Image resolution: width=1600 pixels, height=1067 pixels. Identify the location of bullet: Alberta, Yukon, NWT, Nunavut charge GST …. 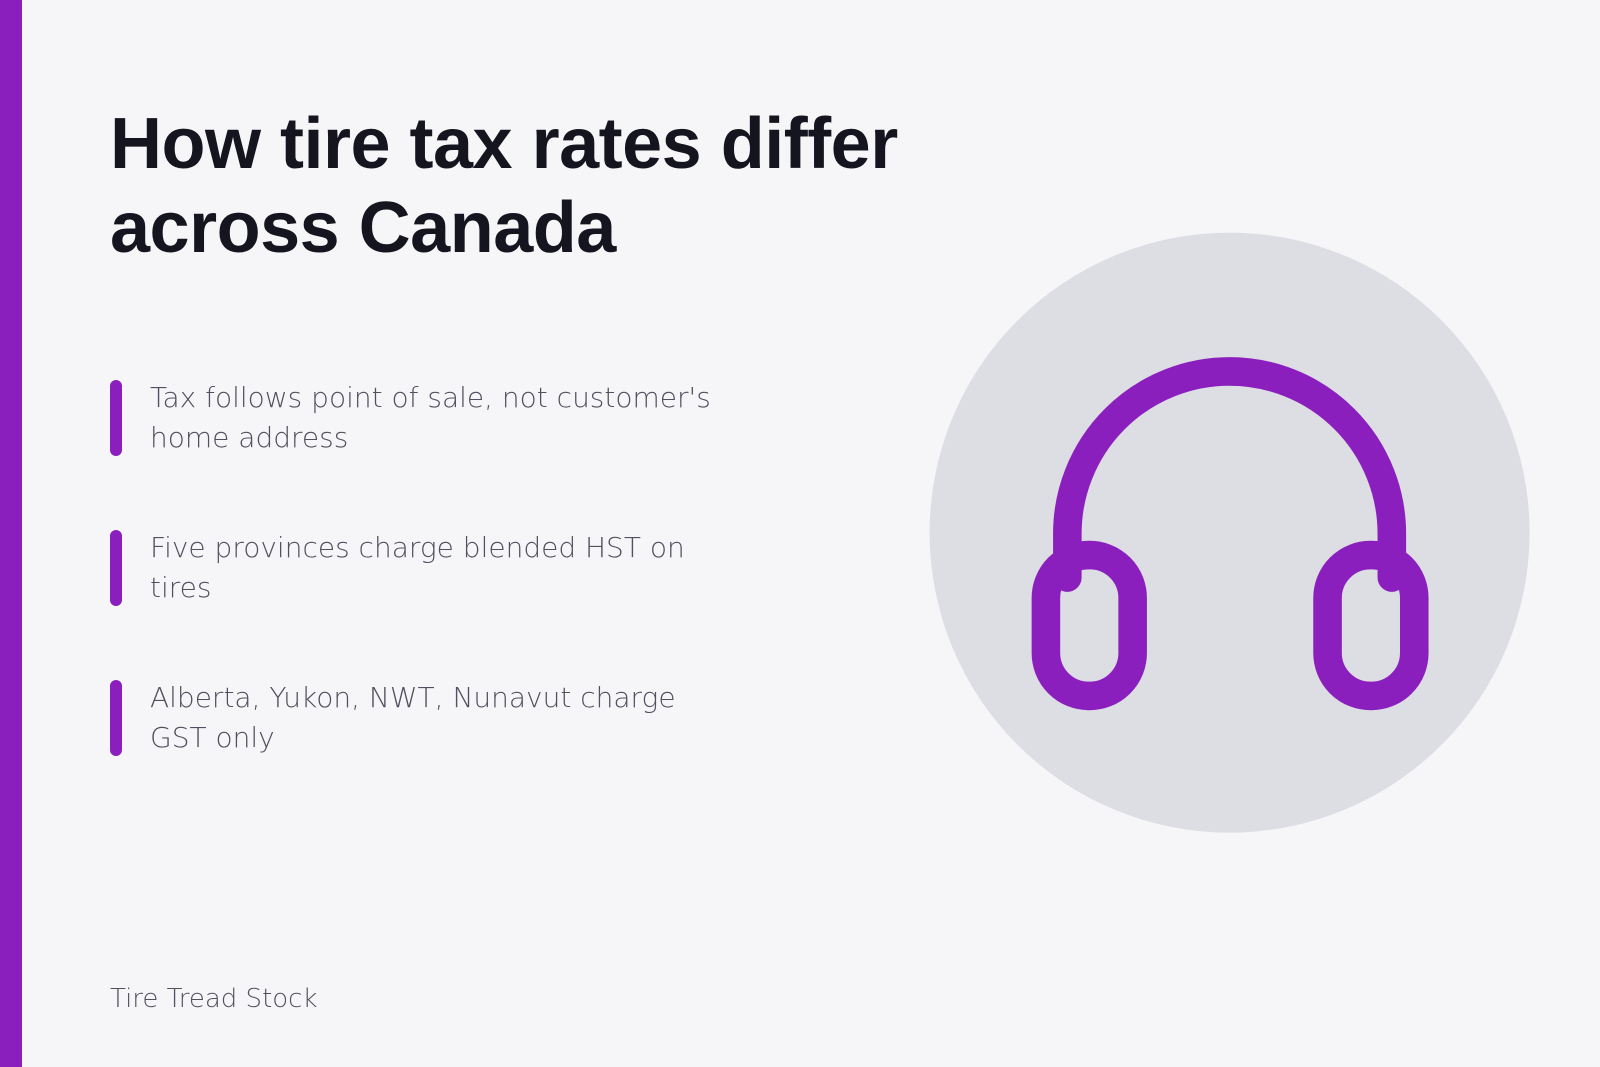
(420, 718).